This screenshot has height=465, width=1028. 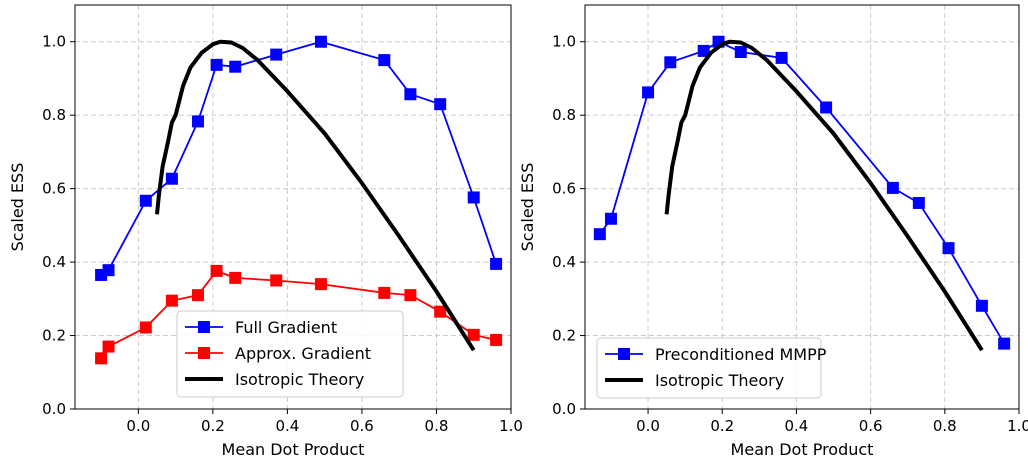 I want to click on legend: Preconditioned MMPP Isotropic Theory, so click(x=711, y=368).